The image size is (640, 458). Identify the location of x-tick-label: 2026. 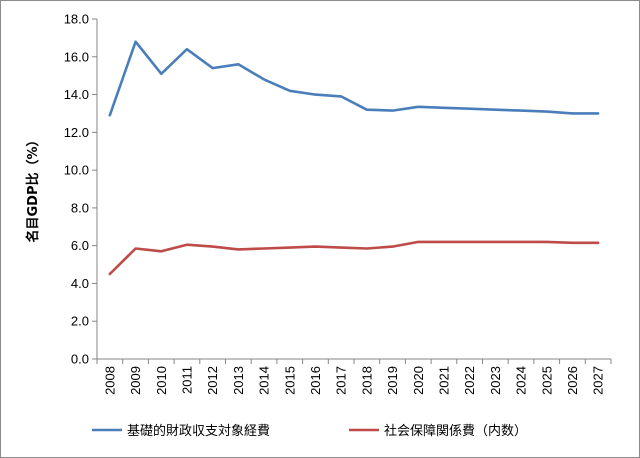
(572, 380).